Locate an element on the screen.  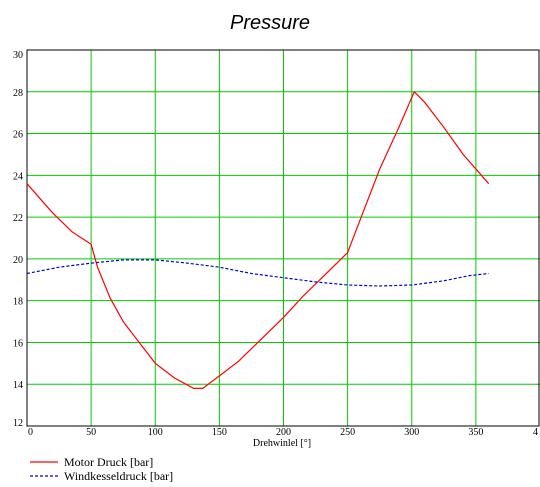
y-axis-ticks: 12 14 16 18 20 22 24 26 28 30 is located at coordinates (18, 239).